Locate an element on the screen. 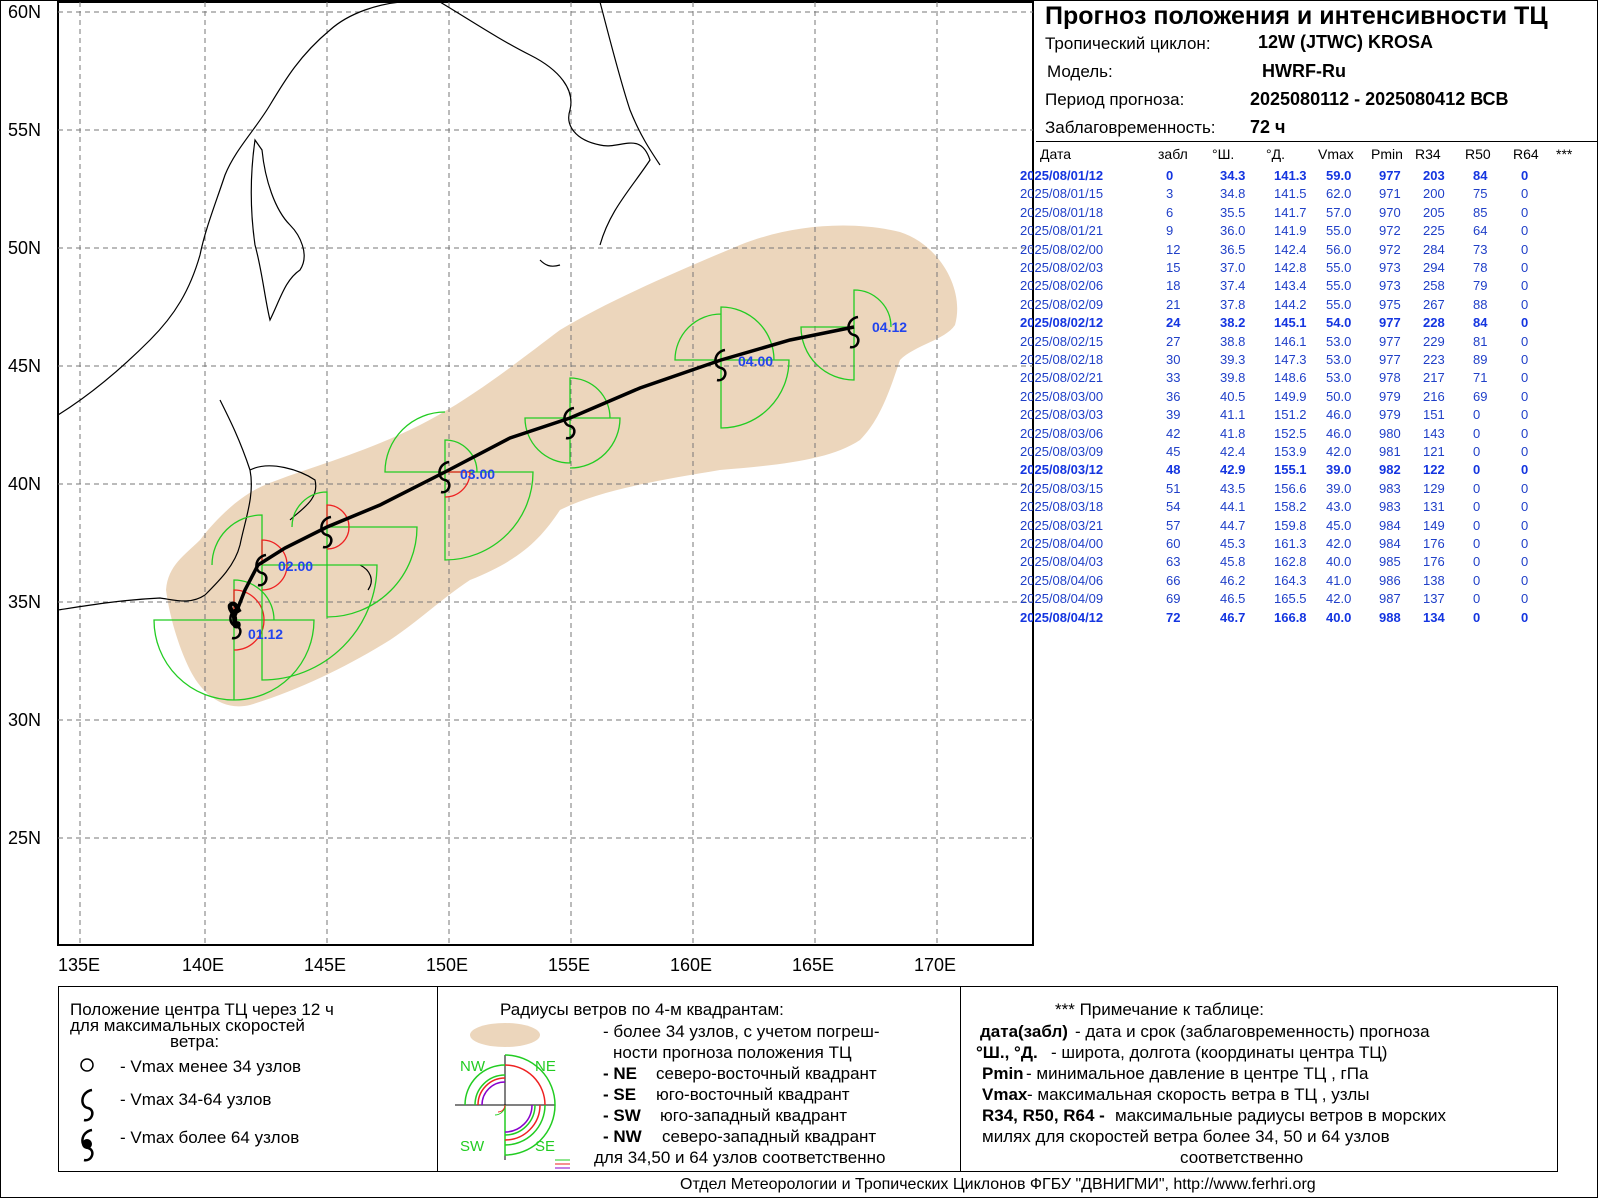  legend-left-title: Положение центра ТЦ через 12 ч is located at coordinates (202, 1009).